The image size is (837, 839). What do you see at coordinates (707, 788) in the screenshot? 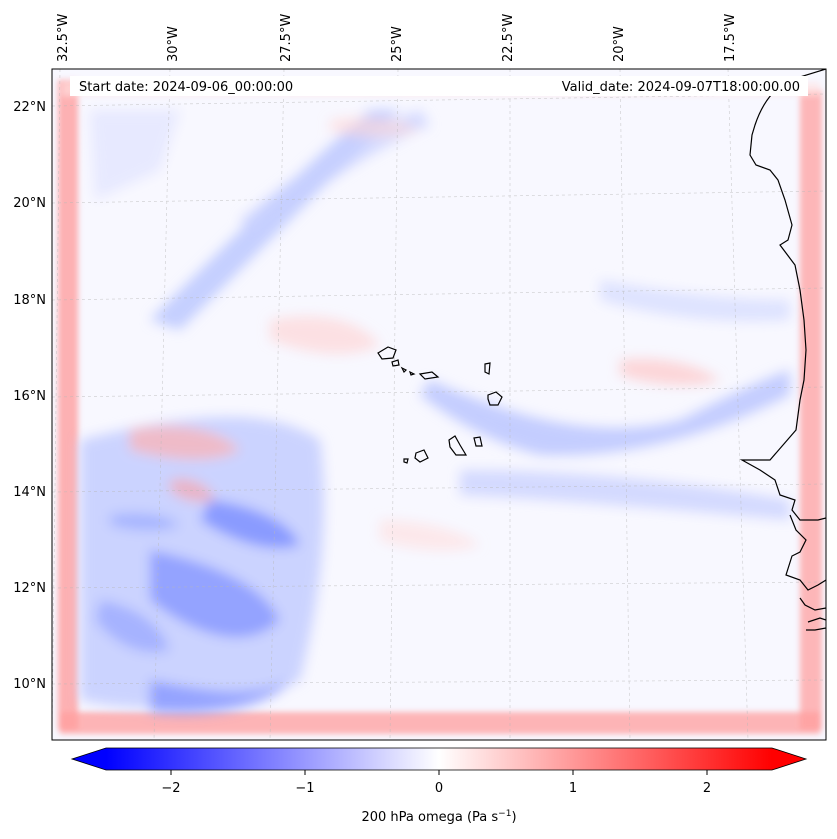
I see `colorbar-tick-label: 2` at bounding box center [707, 788].